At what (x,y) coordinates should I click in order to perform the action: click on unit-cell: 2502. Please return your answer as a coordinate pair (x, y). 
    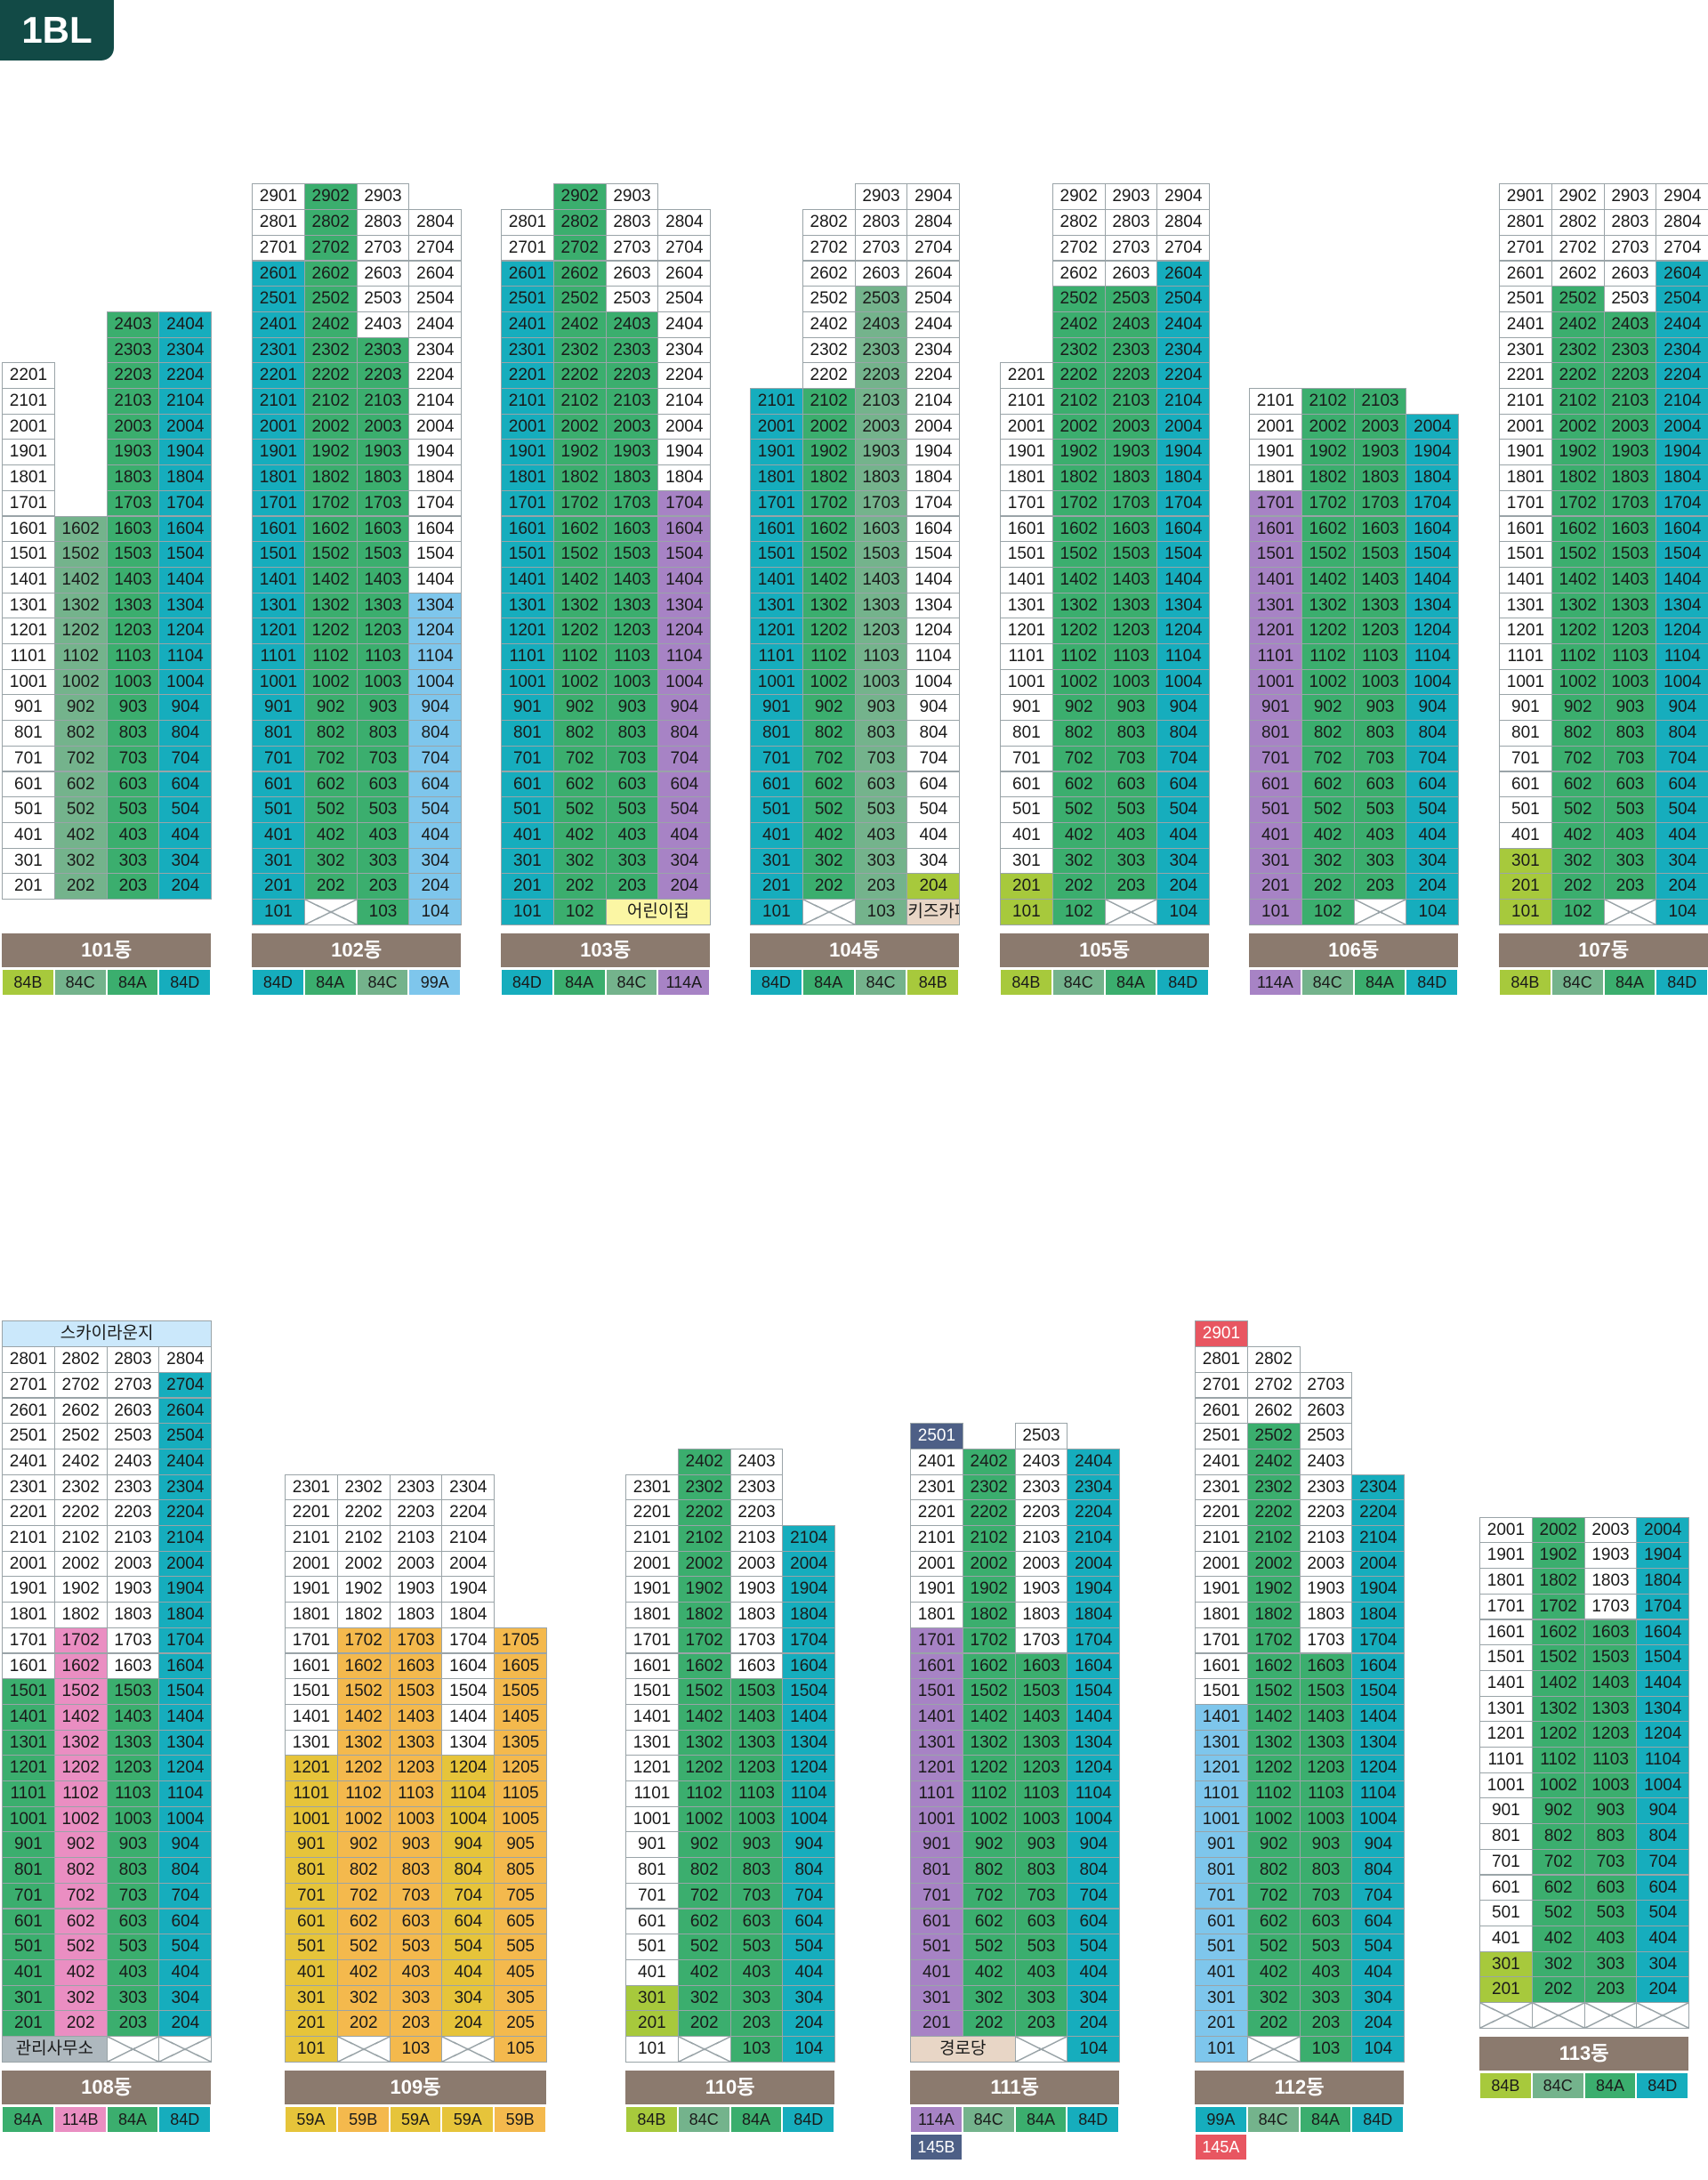
    Looking at the image, I should click on (330, 299).